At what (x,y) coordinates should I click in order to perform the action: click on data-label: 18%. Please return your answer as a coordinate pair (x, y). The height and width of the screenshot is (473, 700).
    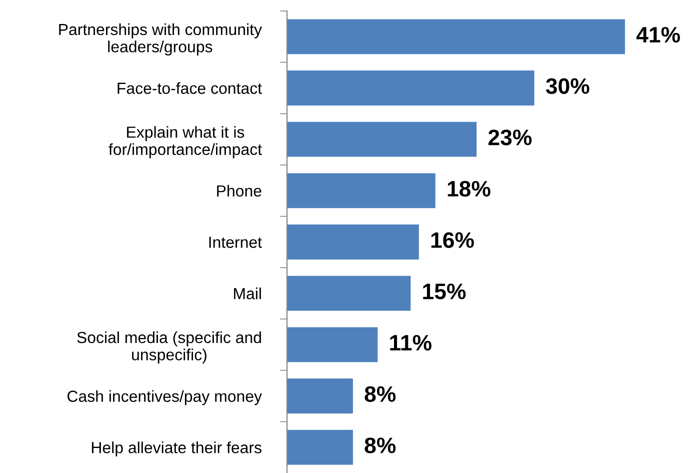
    Looking at the image, I should click on (469, 188).